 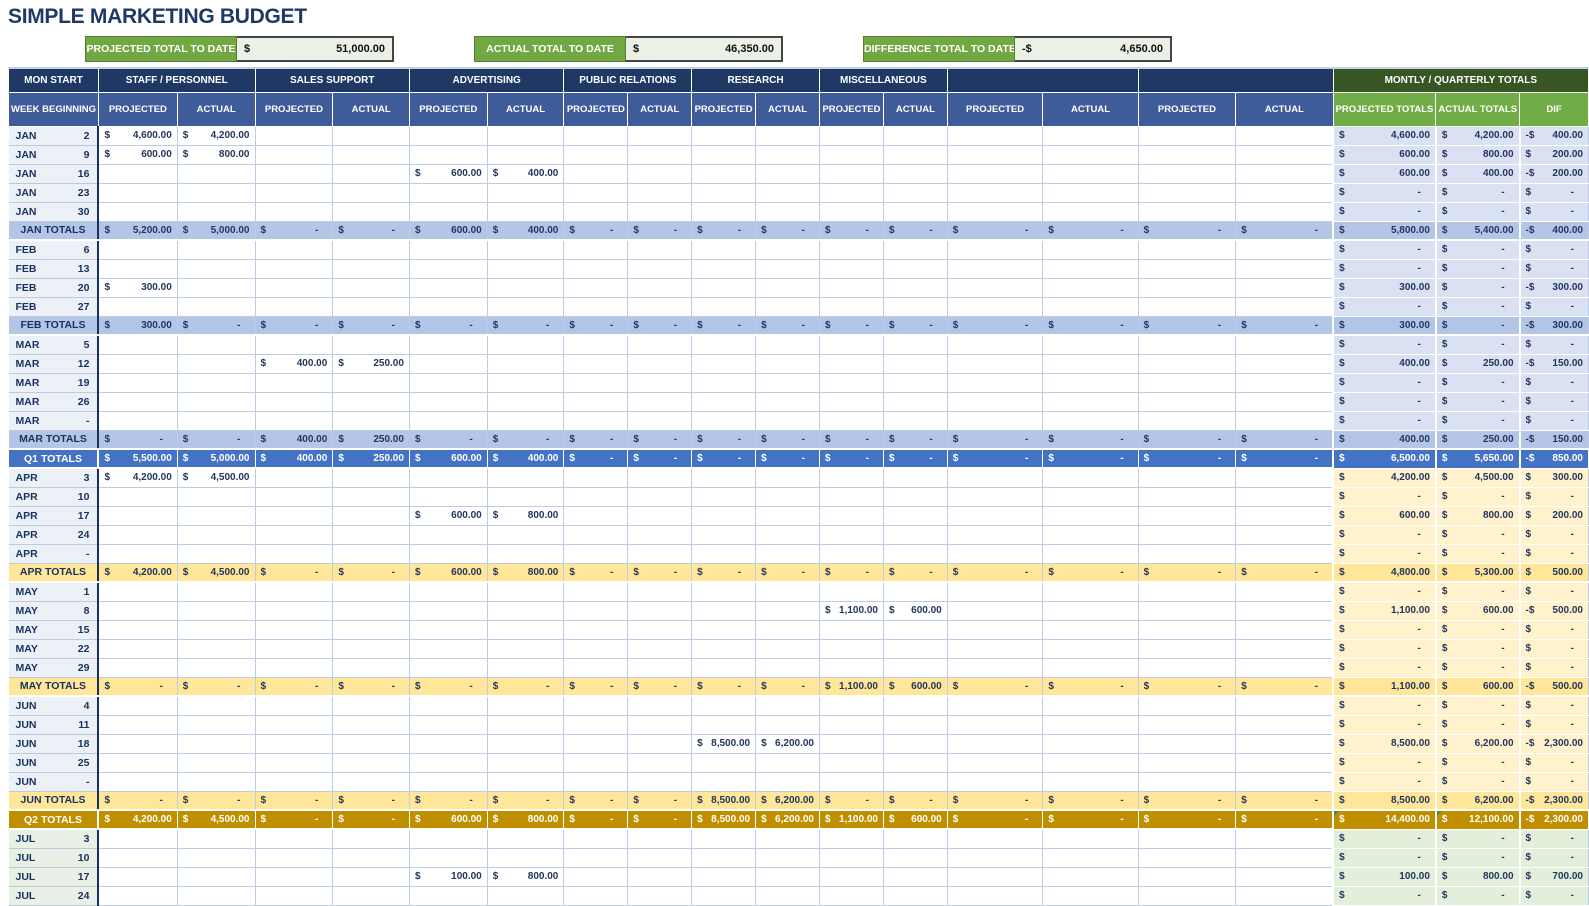 I want to click on dif-cell: -$ 2,300.00, so click(x=1553, y=801).